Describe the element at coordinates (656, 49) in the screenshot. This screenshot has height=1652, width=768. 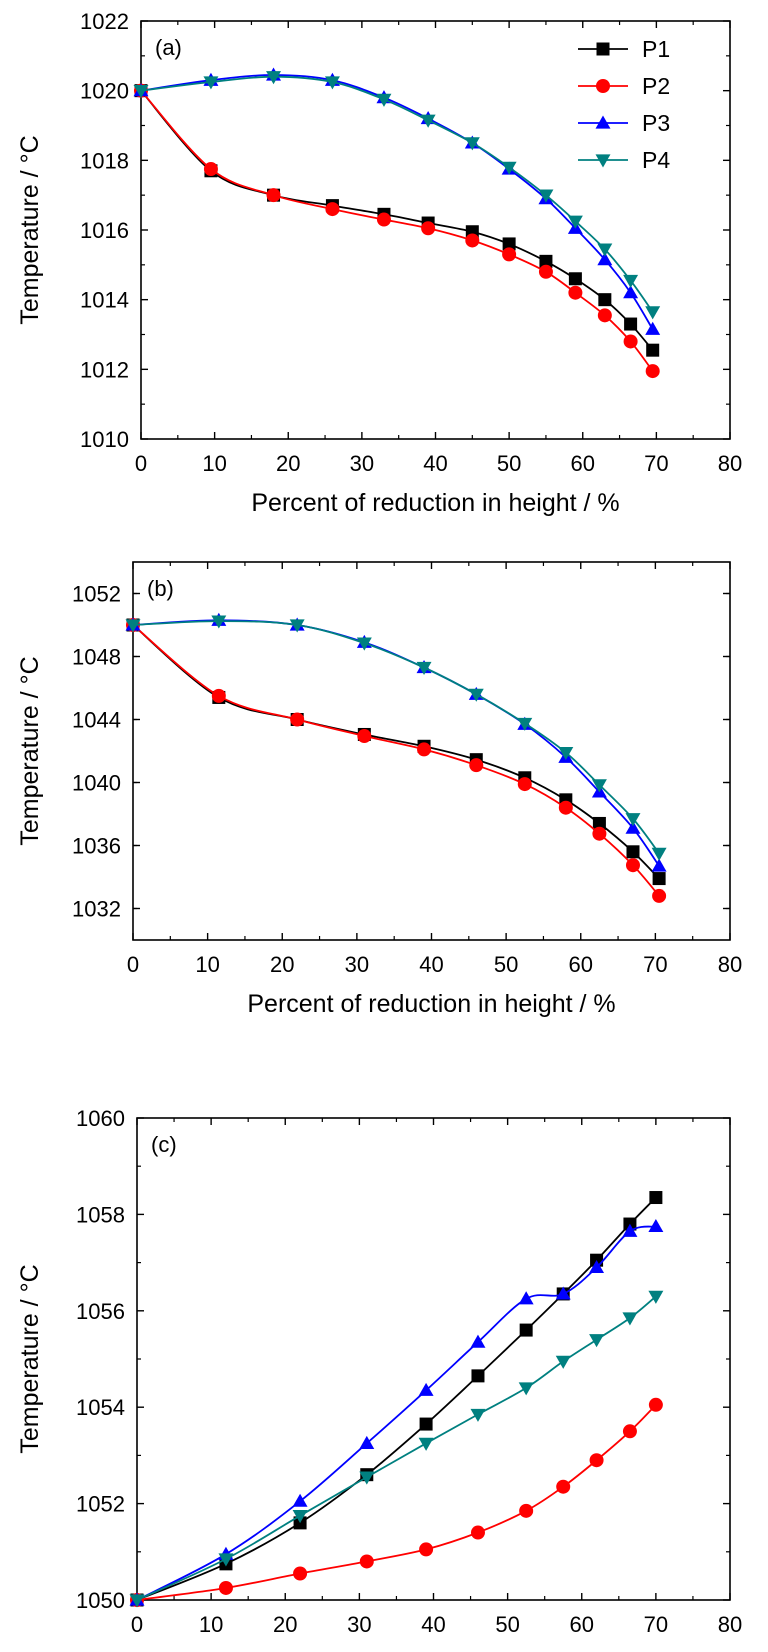
I see `legend-label-p1: P1` at that location.